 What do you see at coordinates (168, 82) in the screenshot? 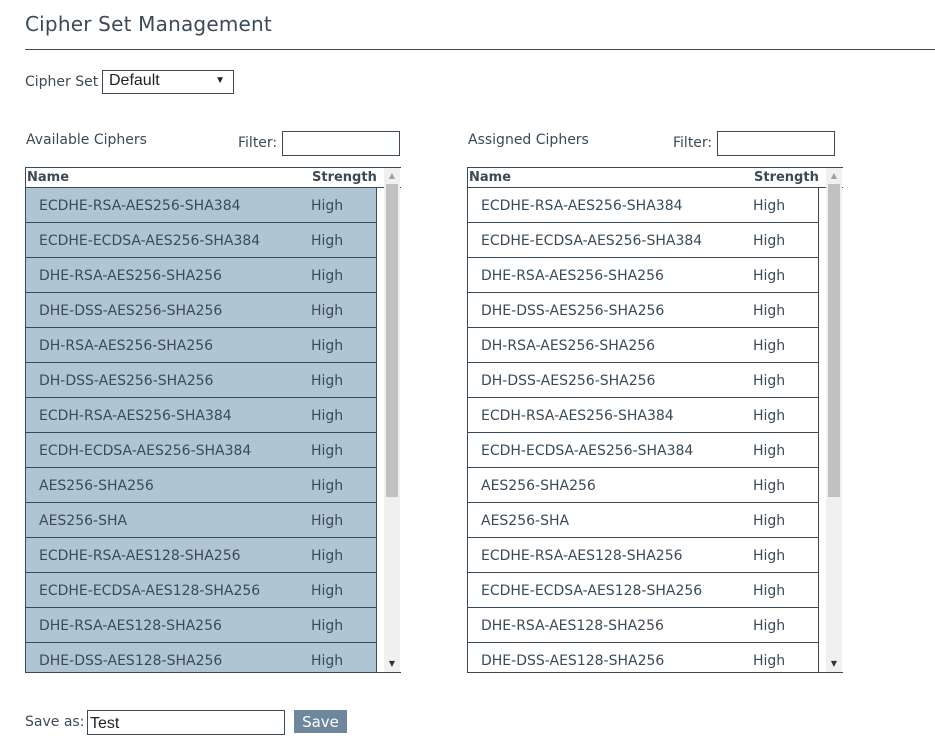
I see `cipher-set-select: Default ▼` at bounding box center [168, 82].